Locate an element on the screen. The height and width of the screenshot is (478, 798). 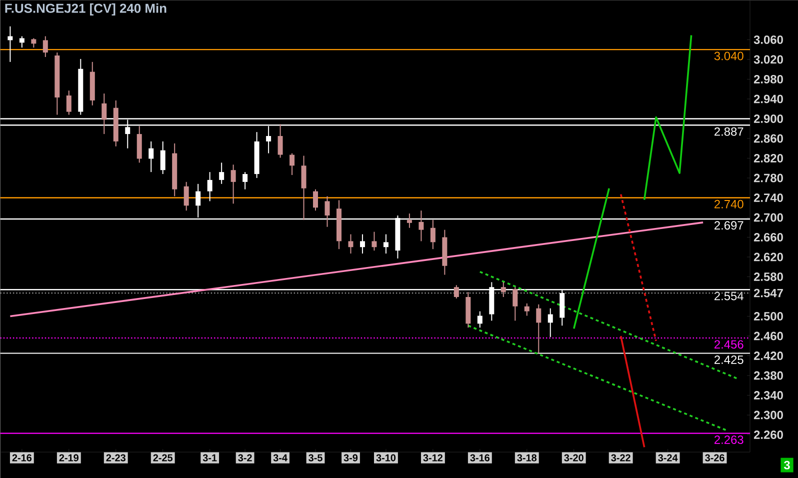
x-tick-label: 3-2 is located at coordinates (245, 458).